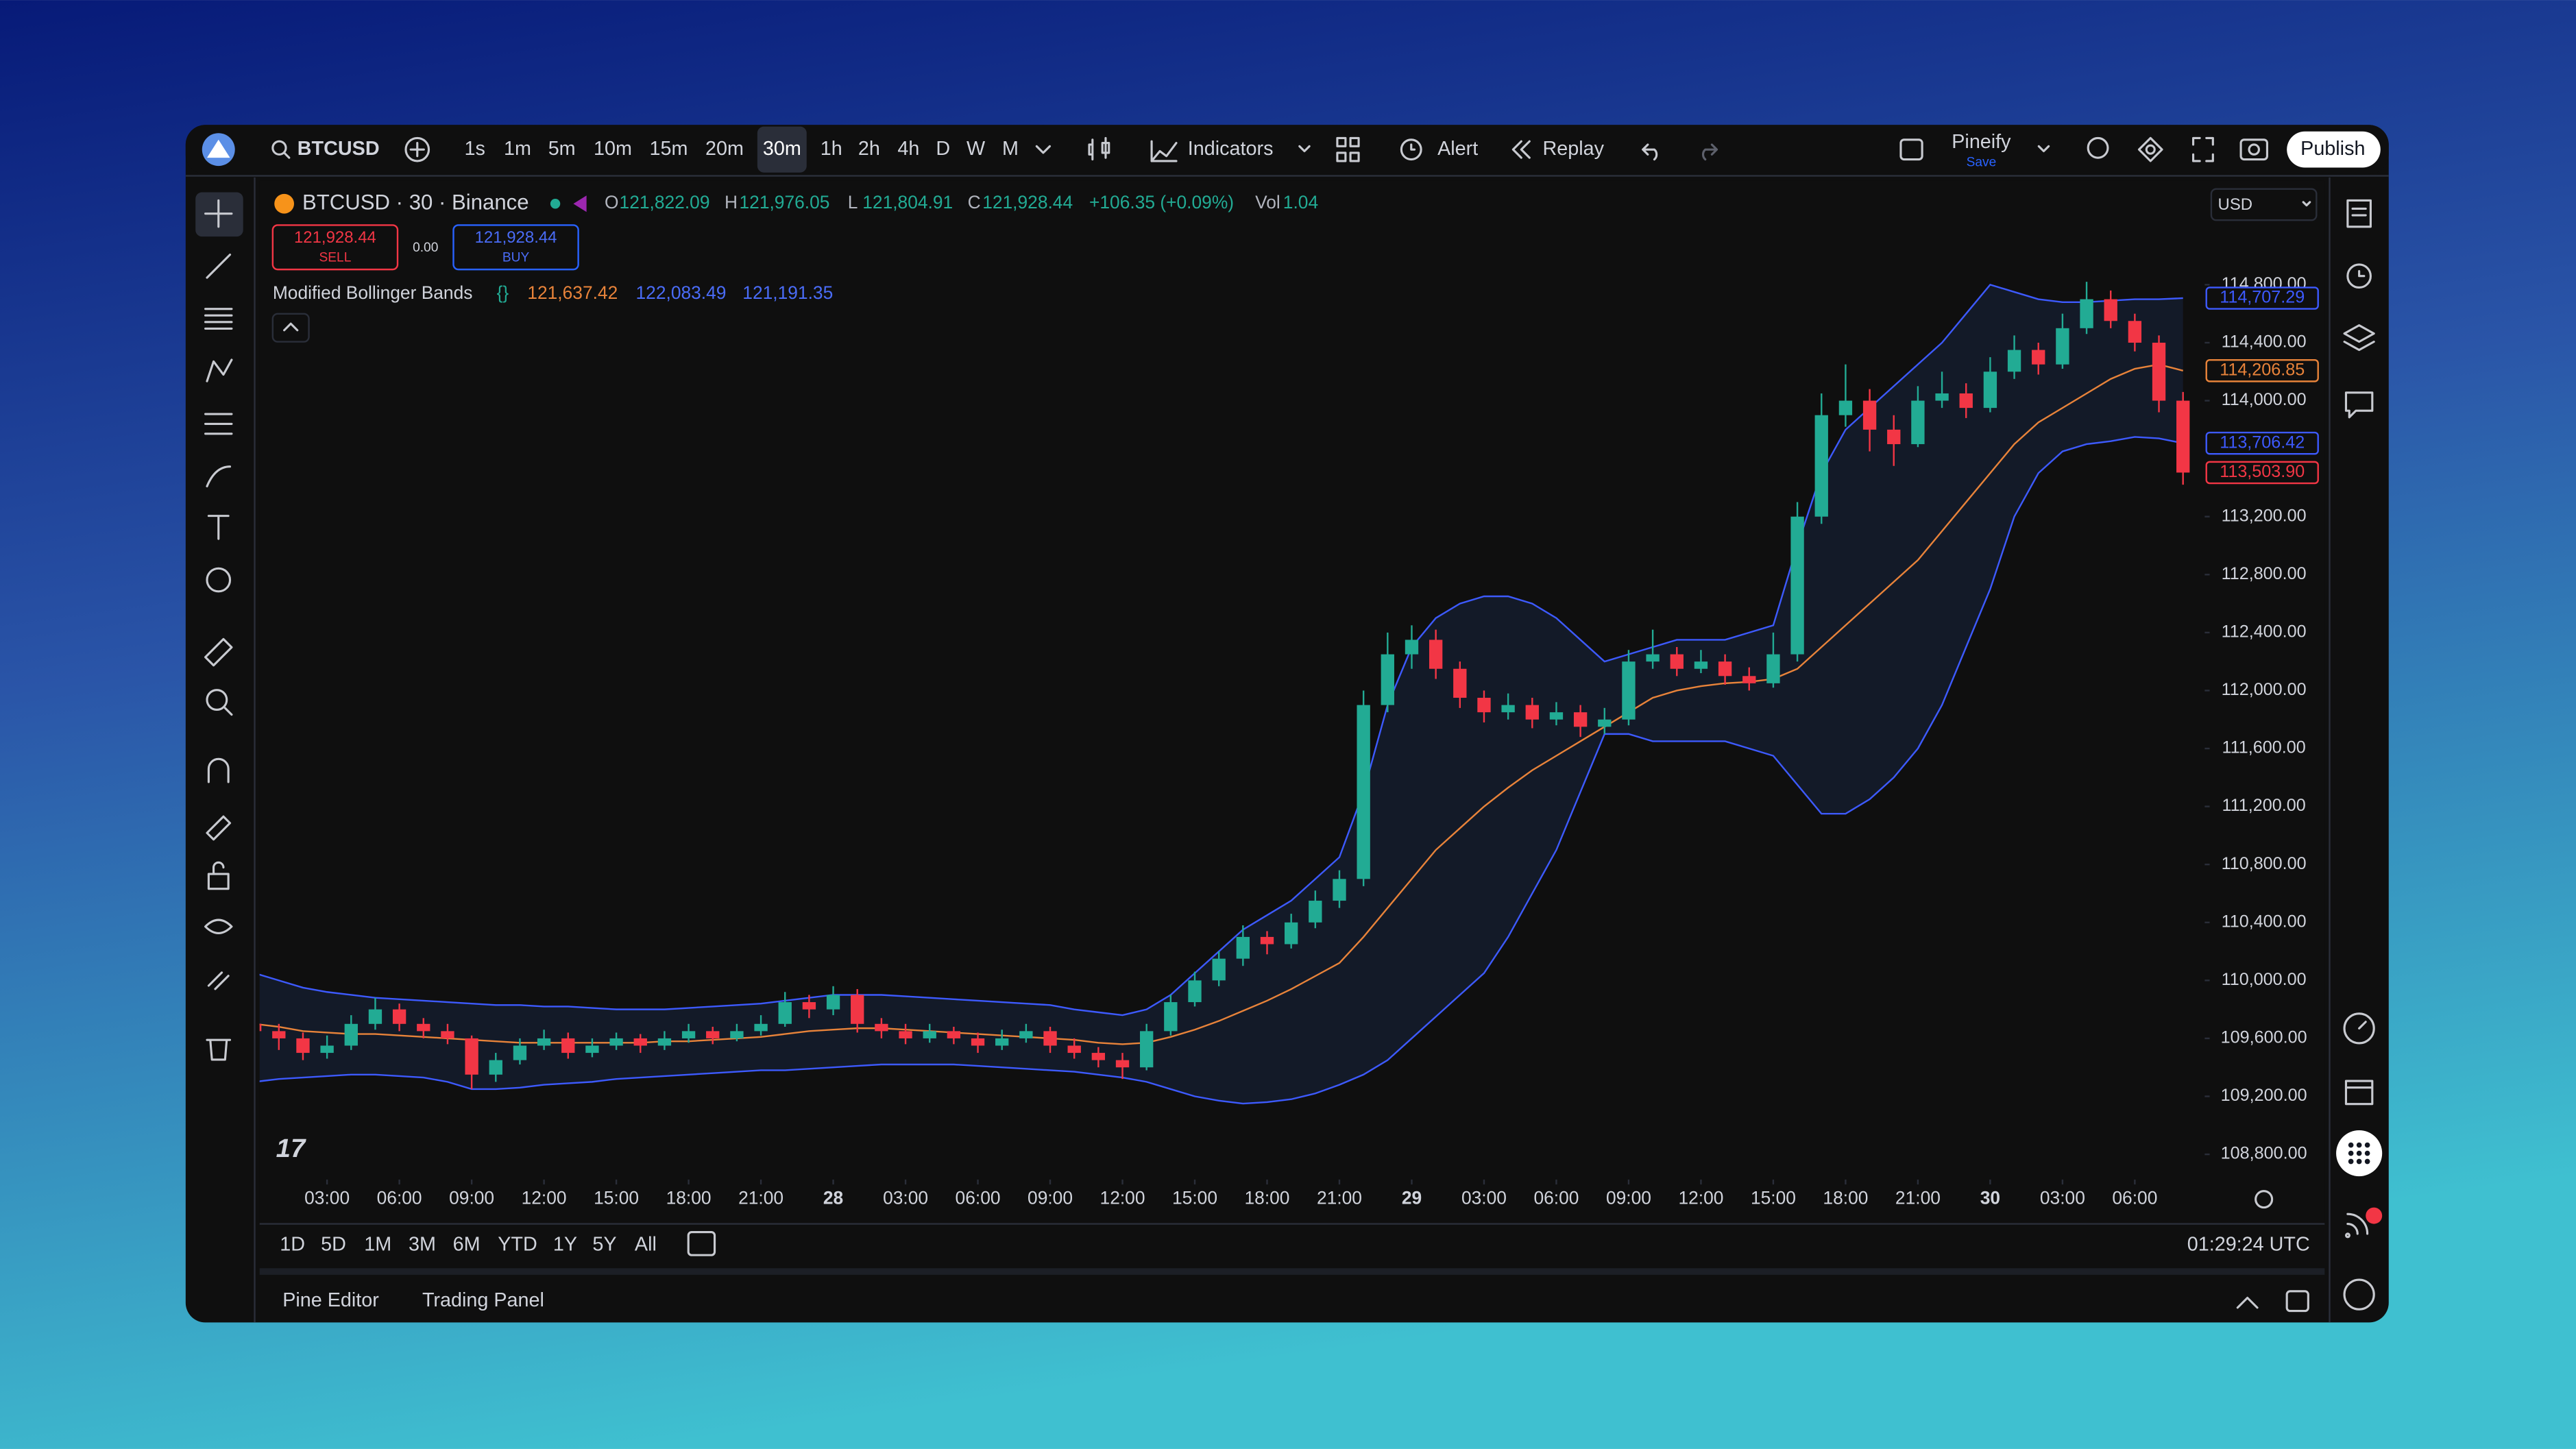 The width and height of the screenshot is (2576, 1449). I want to click on search-icon, so click(287, 155).